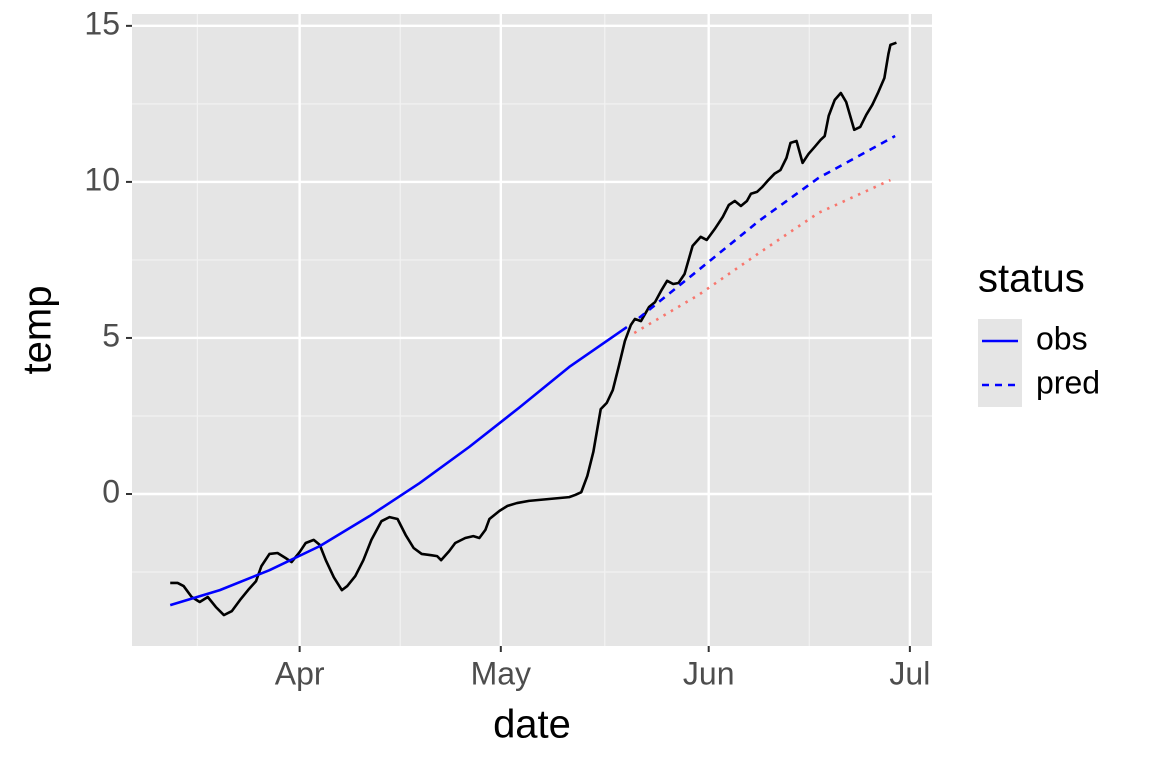 The height and width of the screenshot is (773, 1152). What do you see at coordinates (909, 673) in the screenshot?
I see `x-tick-label: Jul` at bounding box center [909, 673].